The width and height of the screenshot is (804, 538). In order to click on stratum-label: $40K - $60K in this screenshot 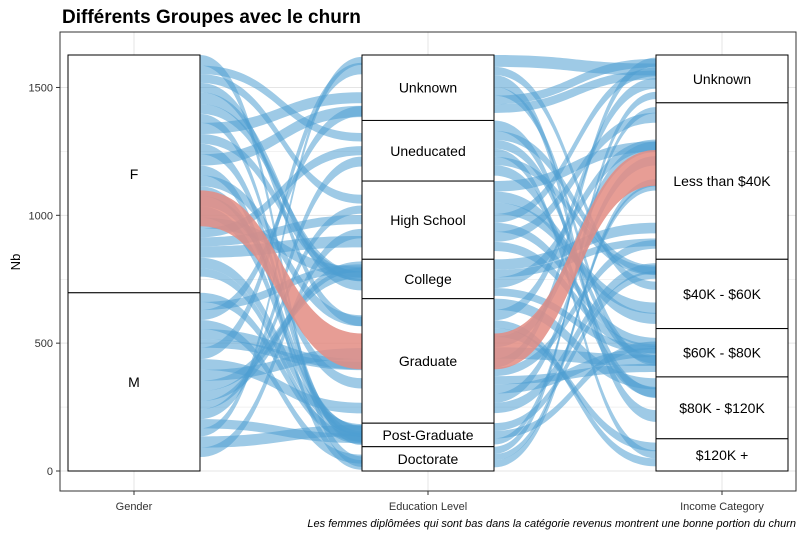, I will do `click(722, 294)`.